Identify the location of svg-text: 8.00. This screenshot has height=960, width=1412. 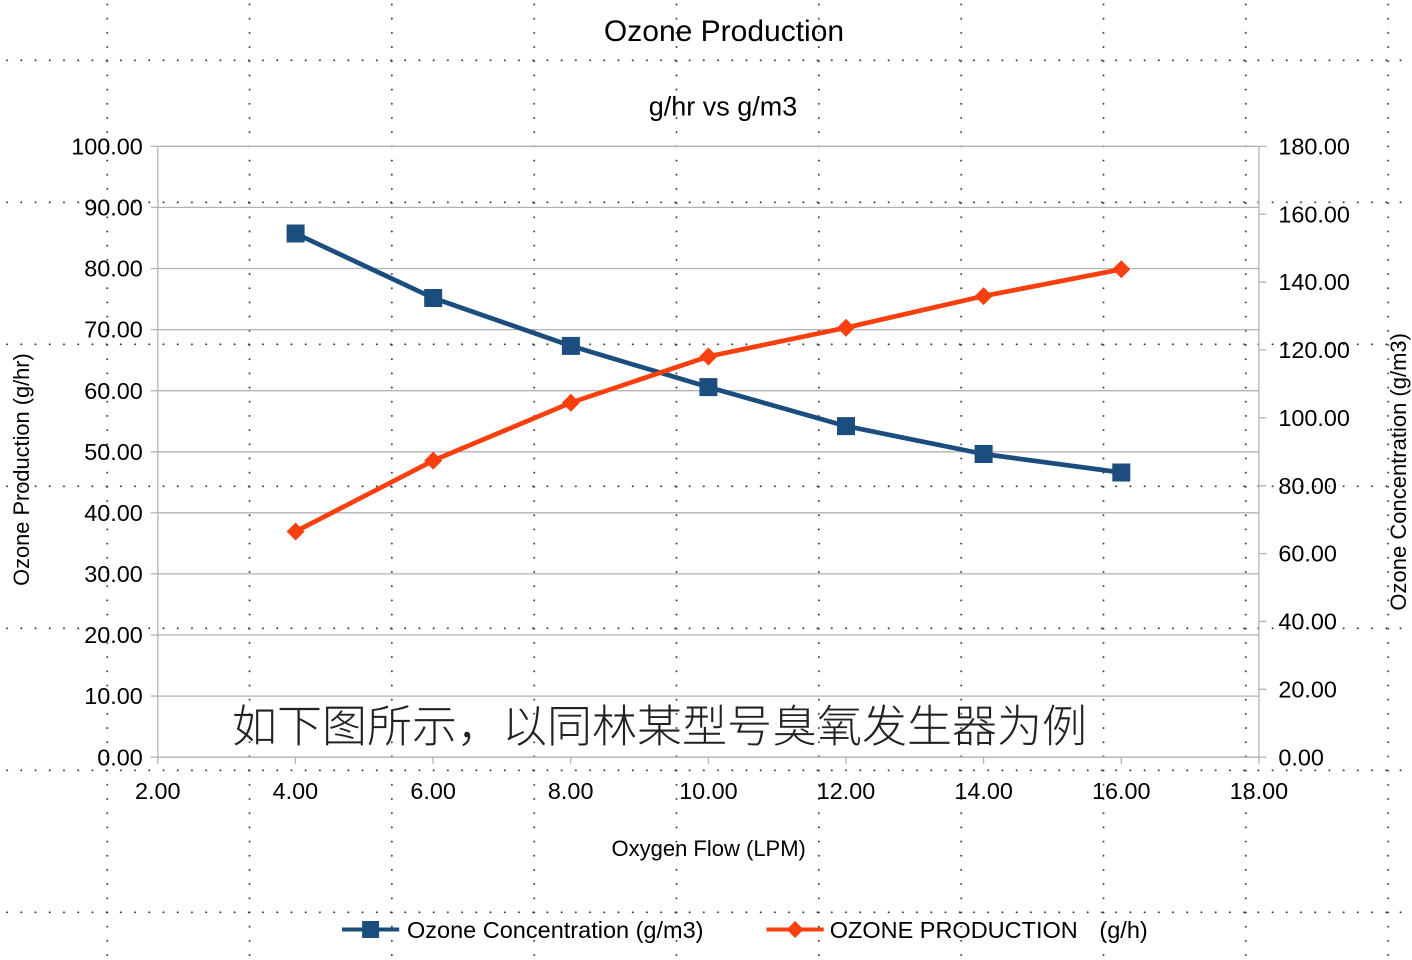
(571, 791).